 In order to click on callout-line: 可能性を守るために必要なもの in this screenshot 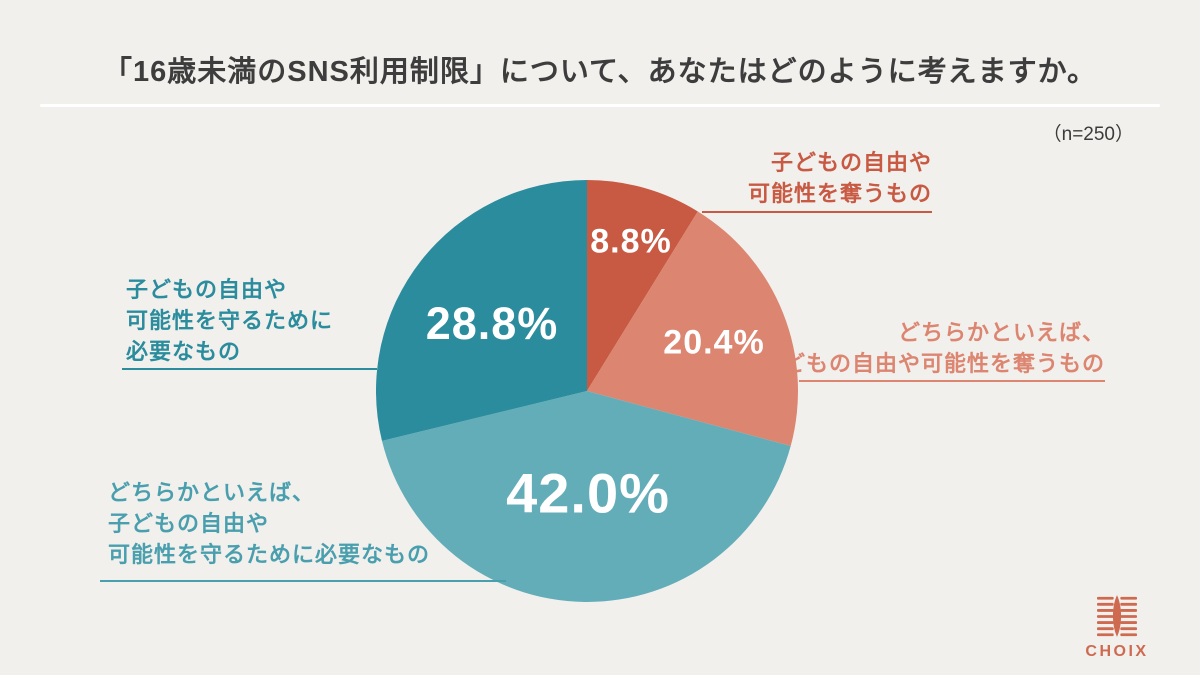, I will do `click(269, 554)`.